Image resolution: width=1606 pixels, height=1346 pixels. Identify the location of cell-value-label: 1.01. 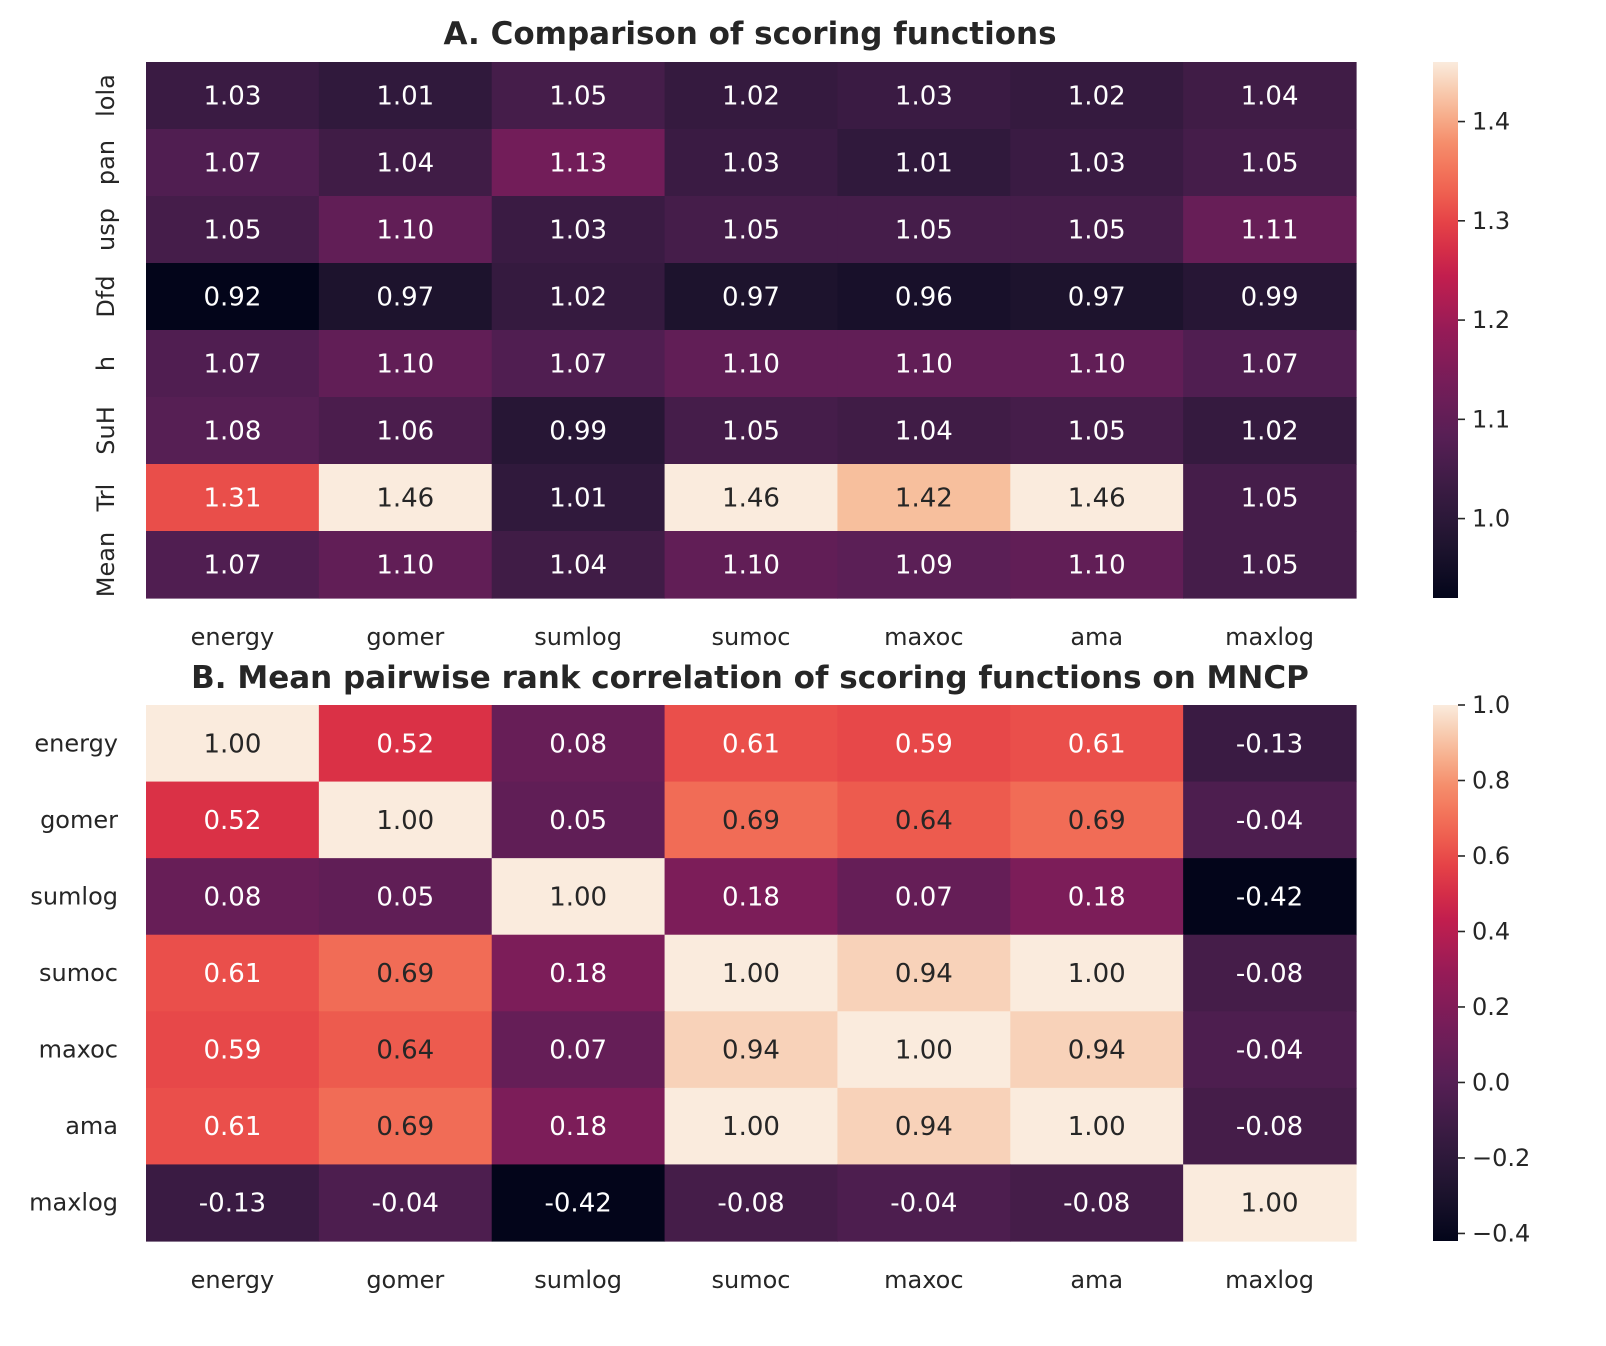
(578, 499).